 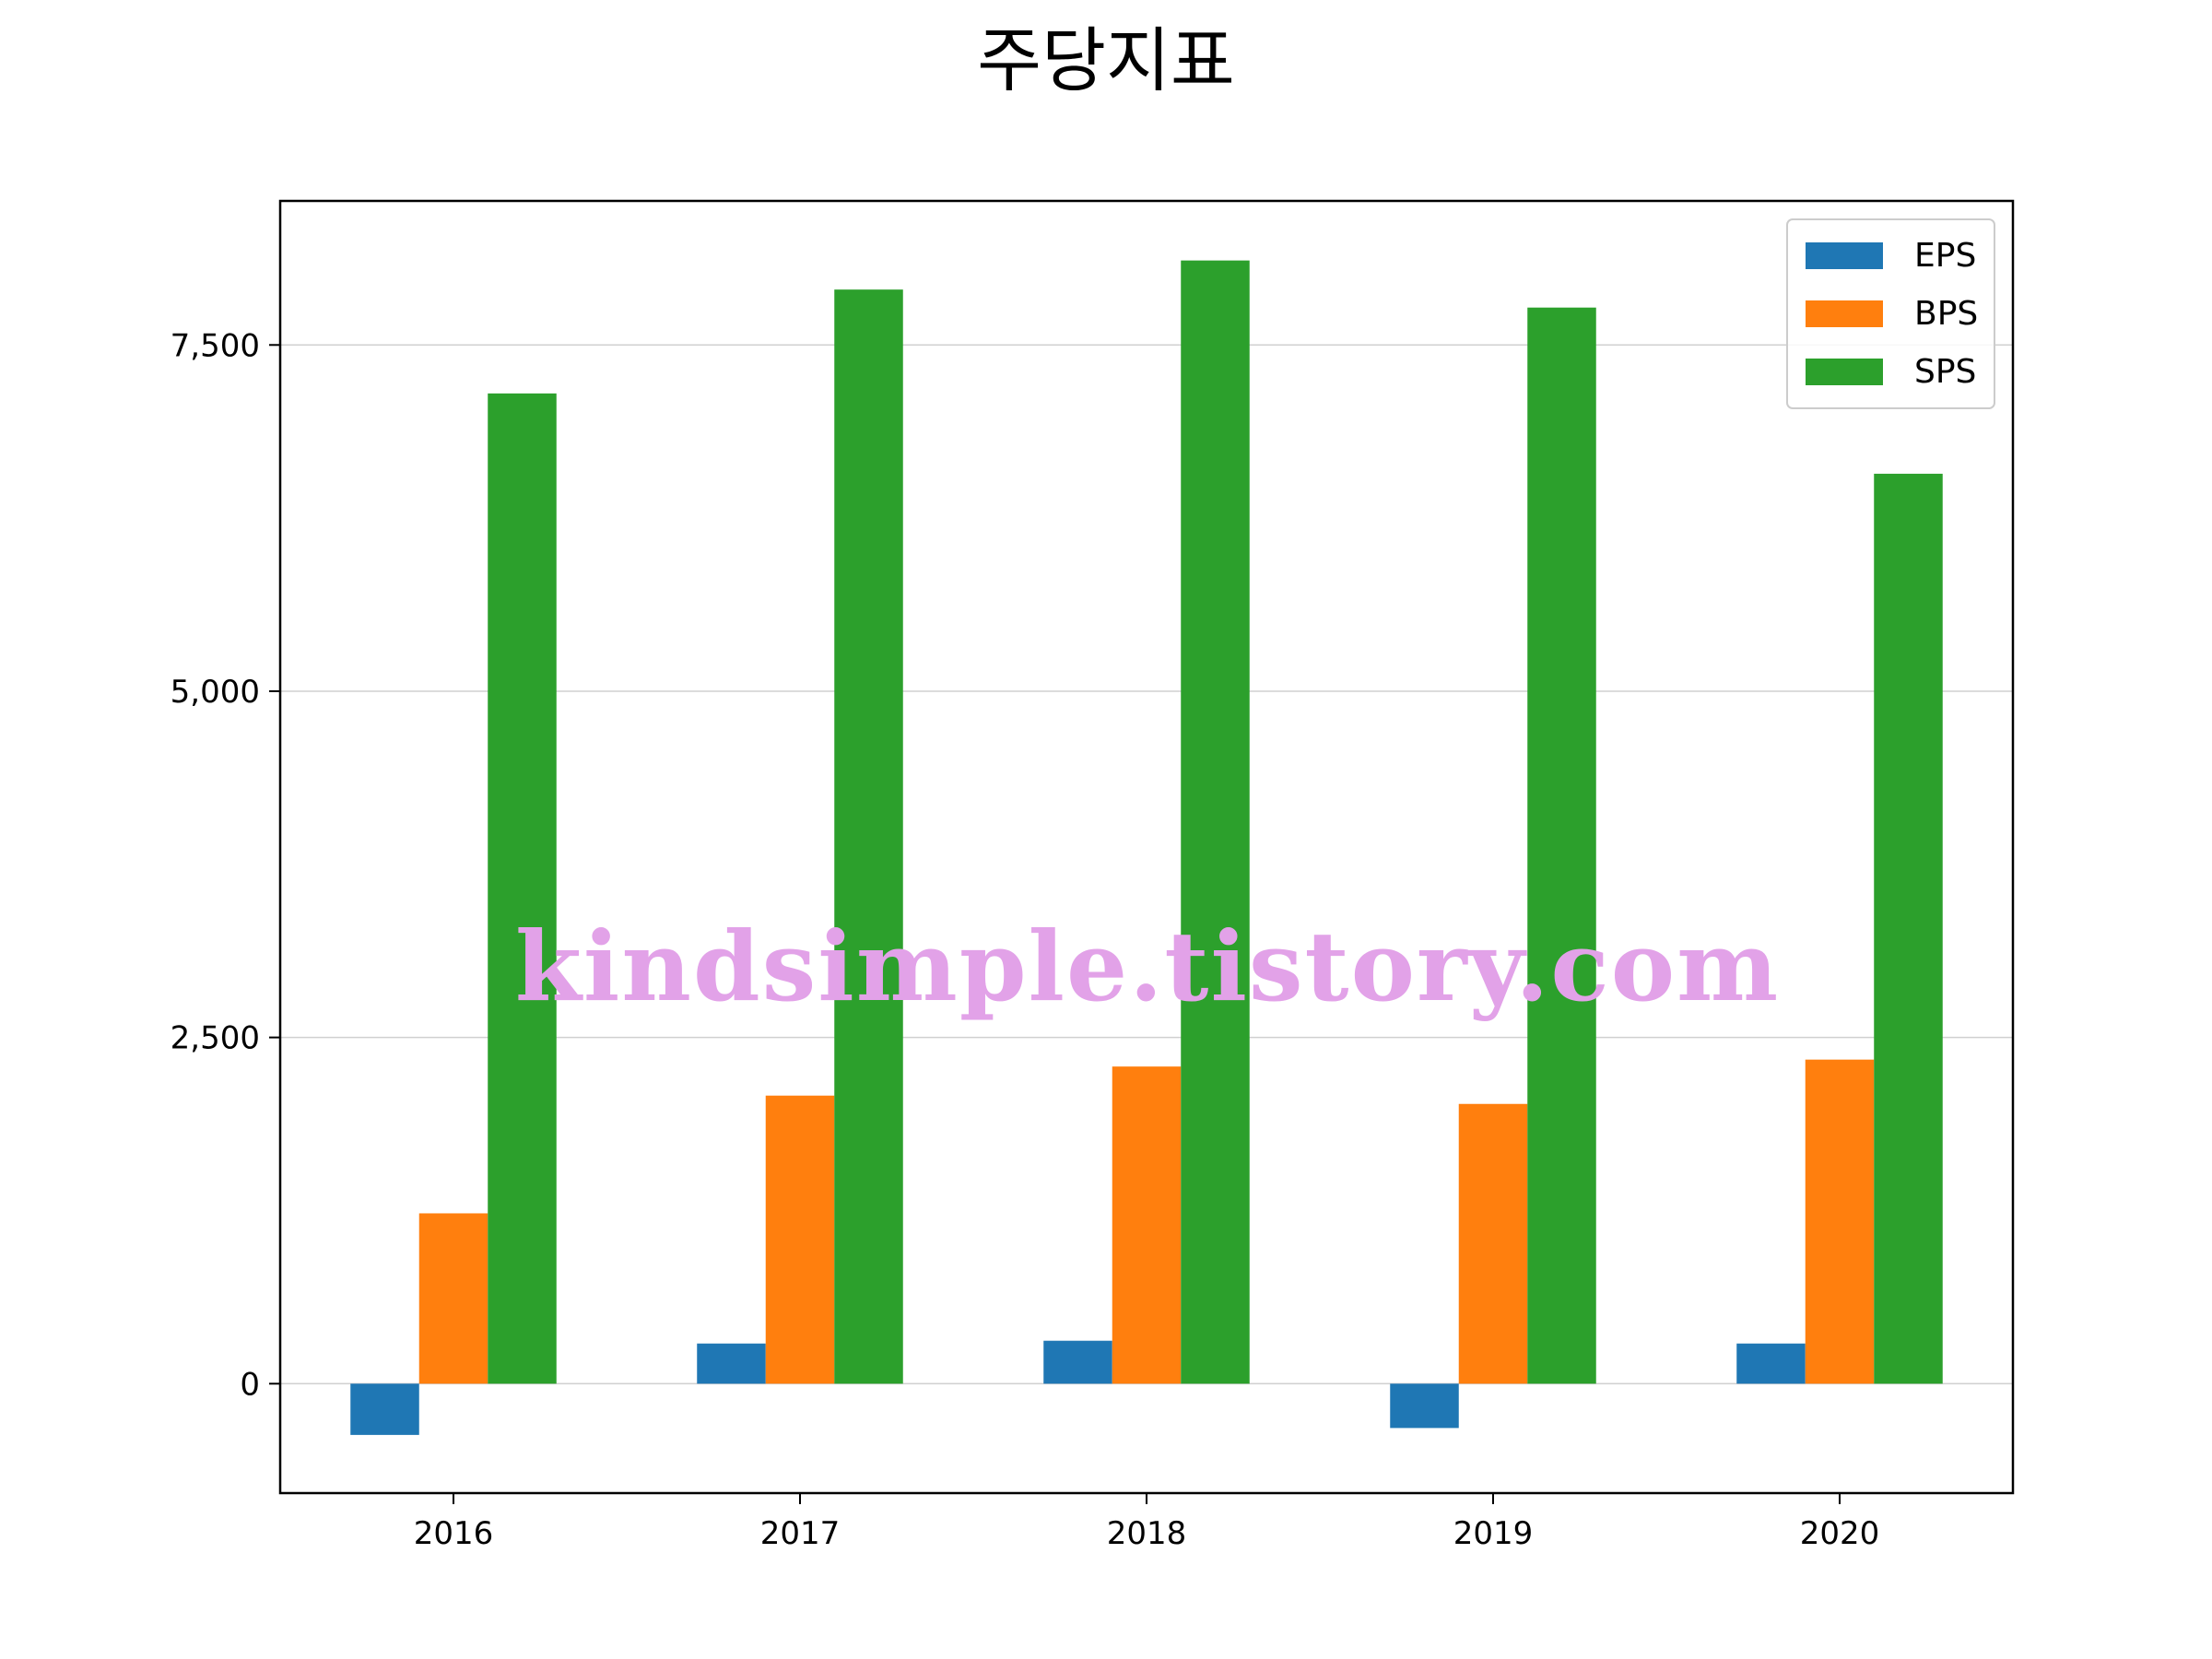 I want to click on x-tick-label-2018: 2018, so click(x=1147, y=1533).